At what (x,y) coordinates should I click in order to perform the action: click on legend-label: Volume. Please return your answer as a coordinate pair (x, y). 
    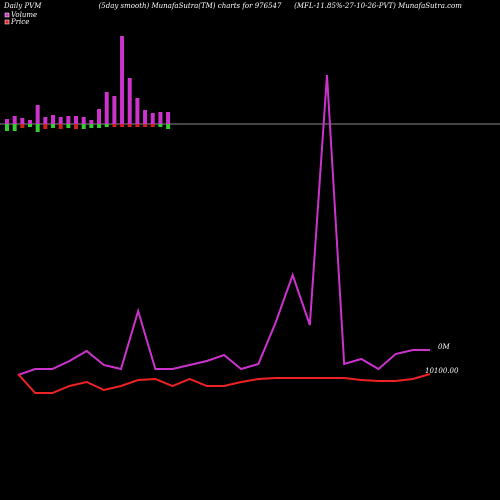
    Looking at the image, I should click on (24, 15).